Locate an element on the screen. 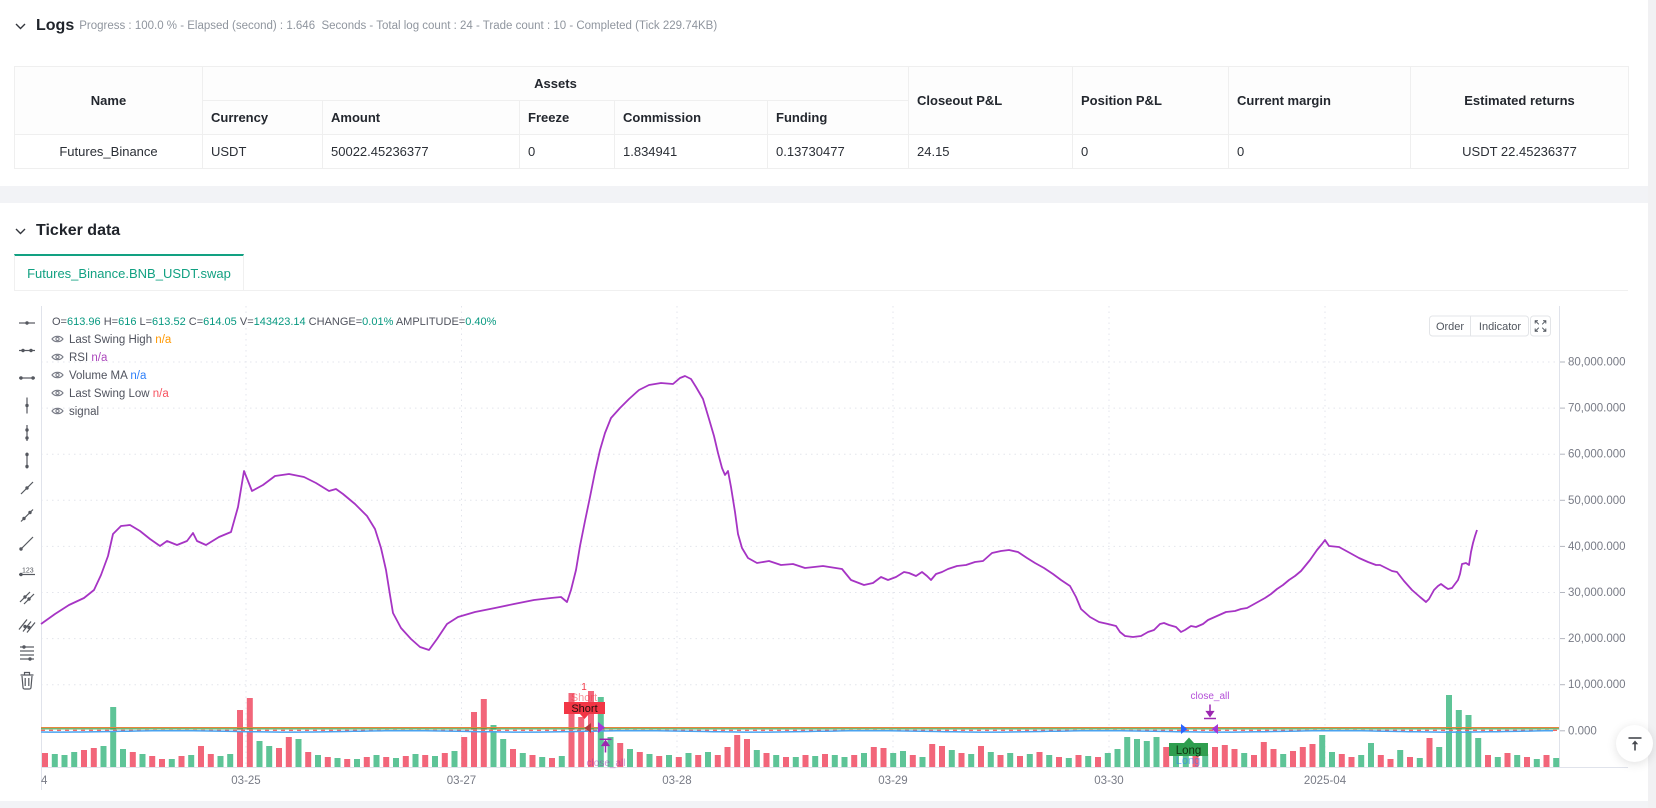 The image size is (1656, 808). svg-text: 03-29 is located at coordinates (892, 781).